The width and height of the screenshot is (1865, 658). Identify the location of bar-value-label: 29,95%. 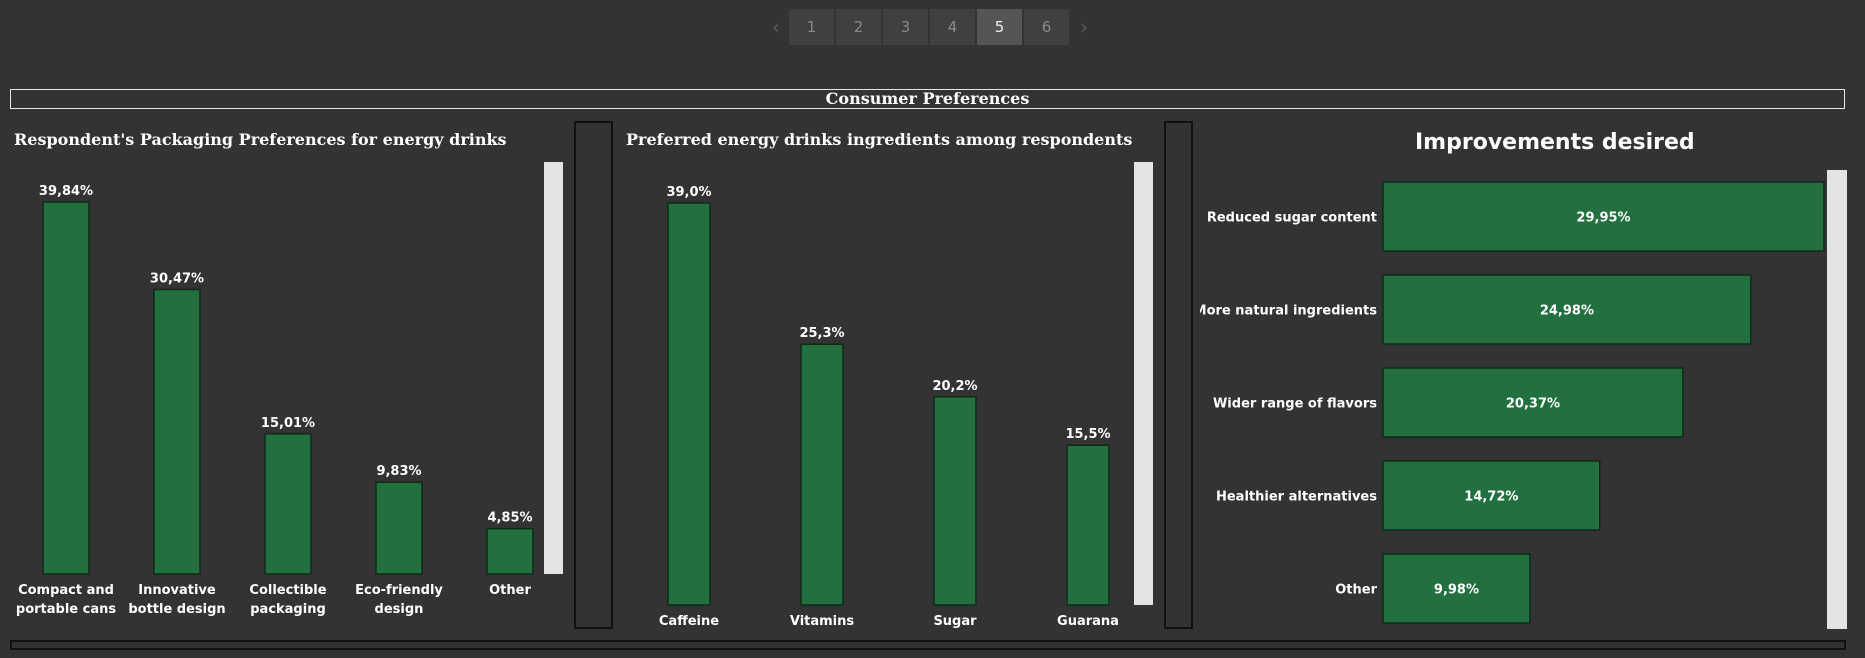
(1603, 218).